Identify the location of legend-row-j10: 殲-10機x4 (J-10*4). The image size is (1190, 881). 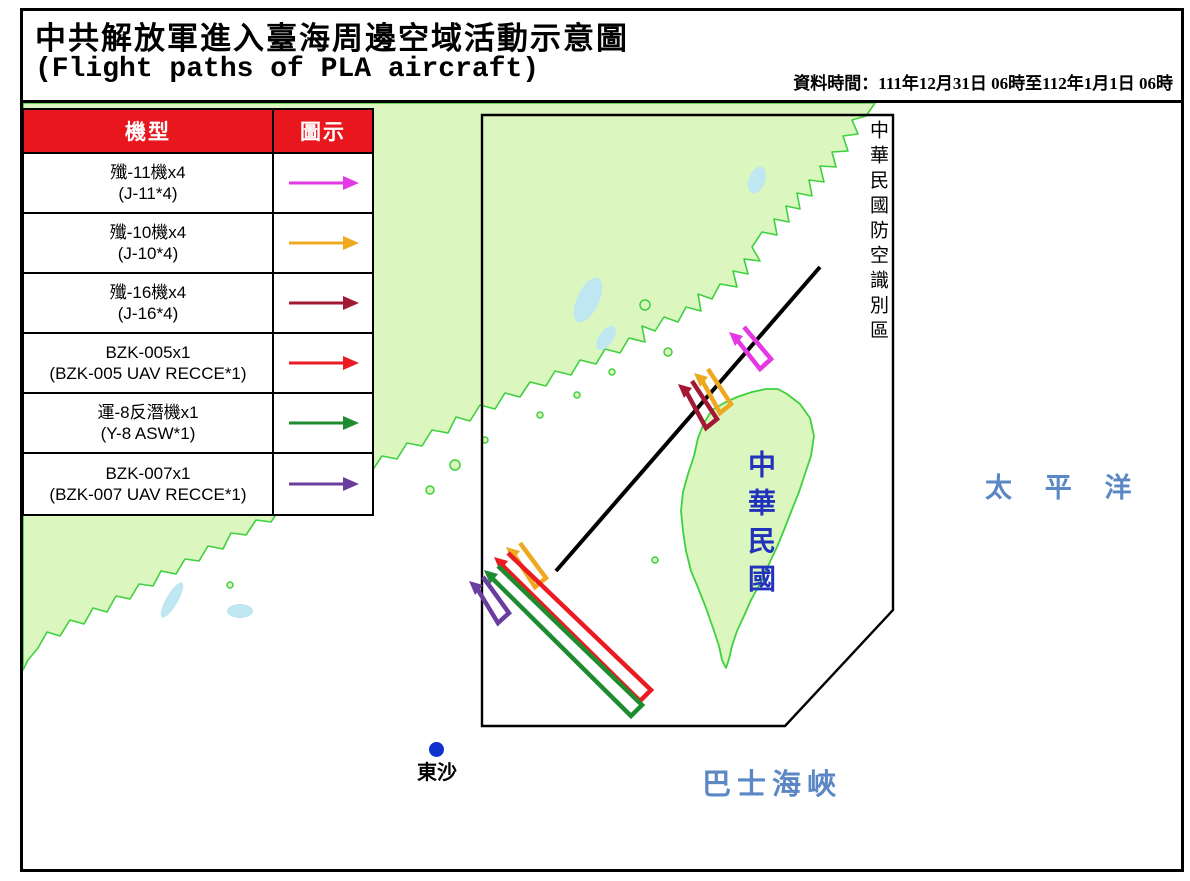
(198, 244).